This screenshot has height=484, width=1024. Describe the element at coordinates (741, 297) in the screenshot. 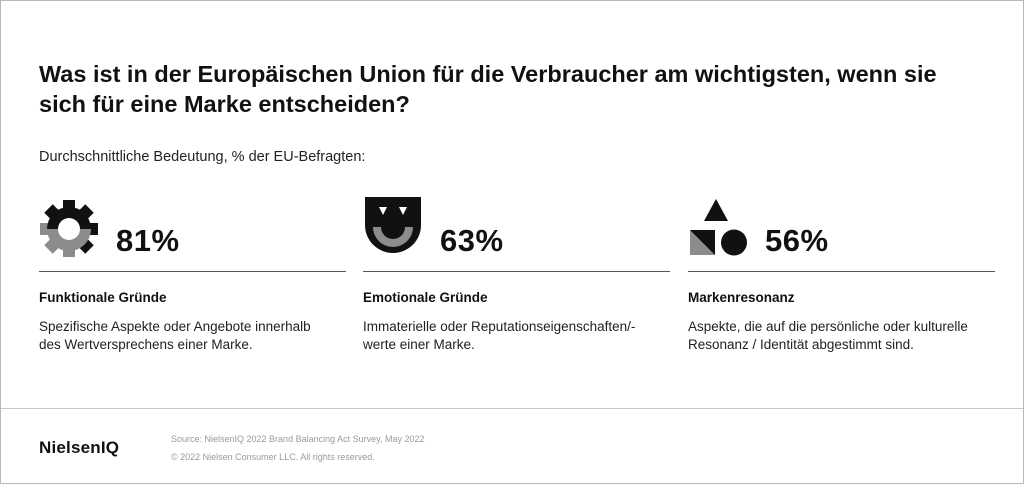

I see `category-label: Markenresonanz` at that location.